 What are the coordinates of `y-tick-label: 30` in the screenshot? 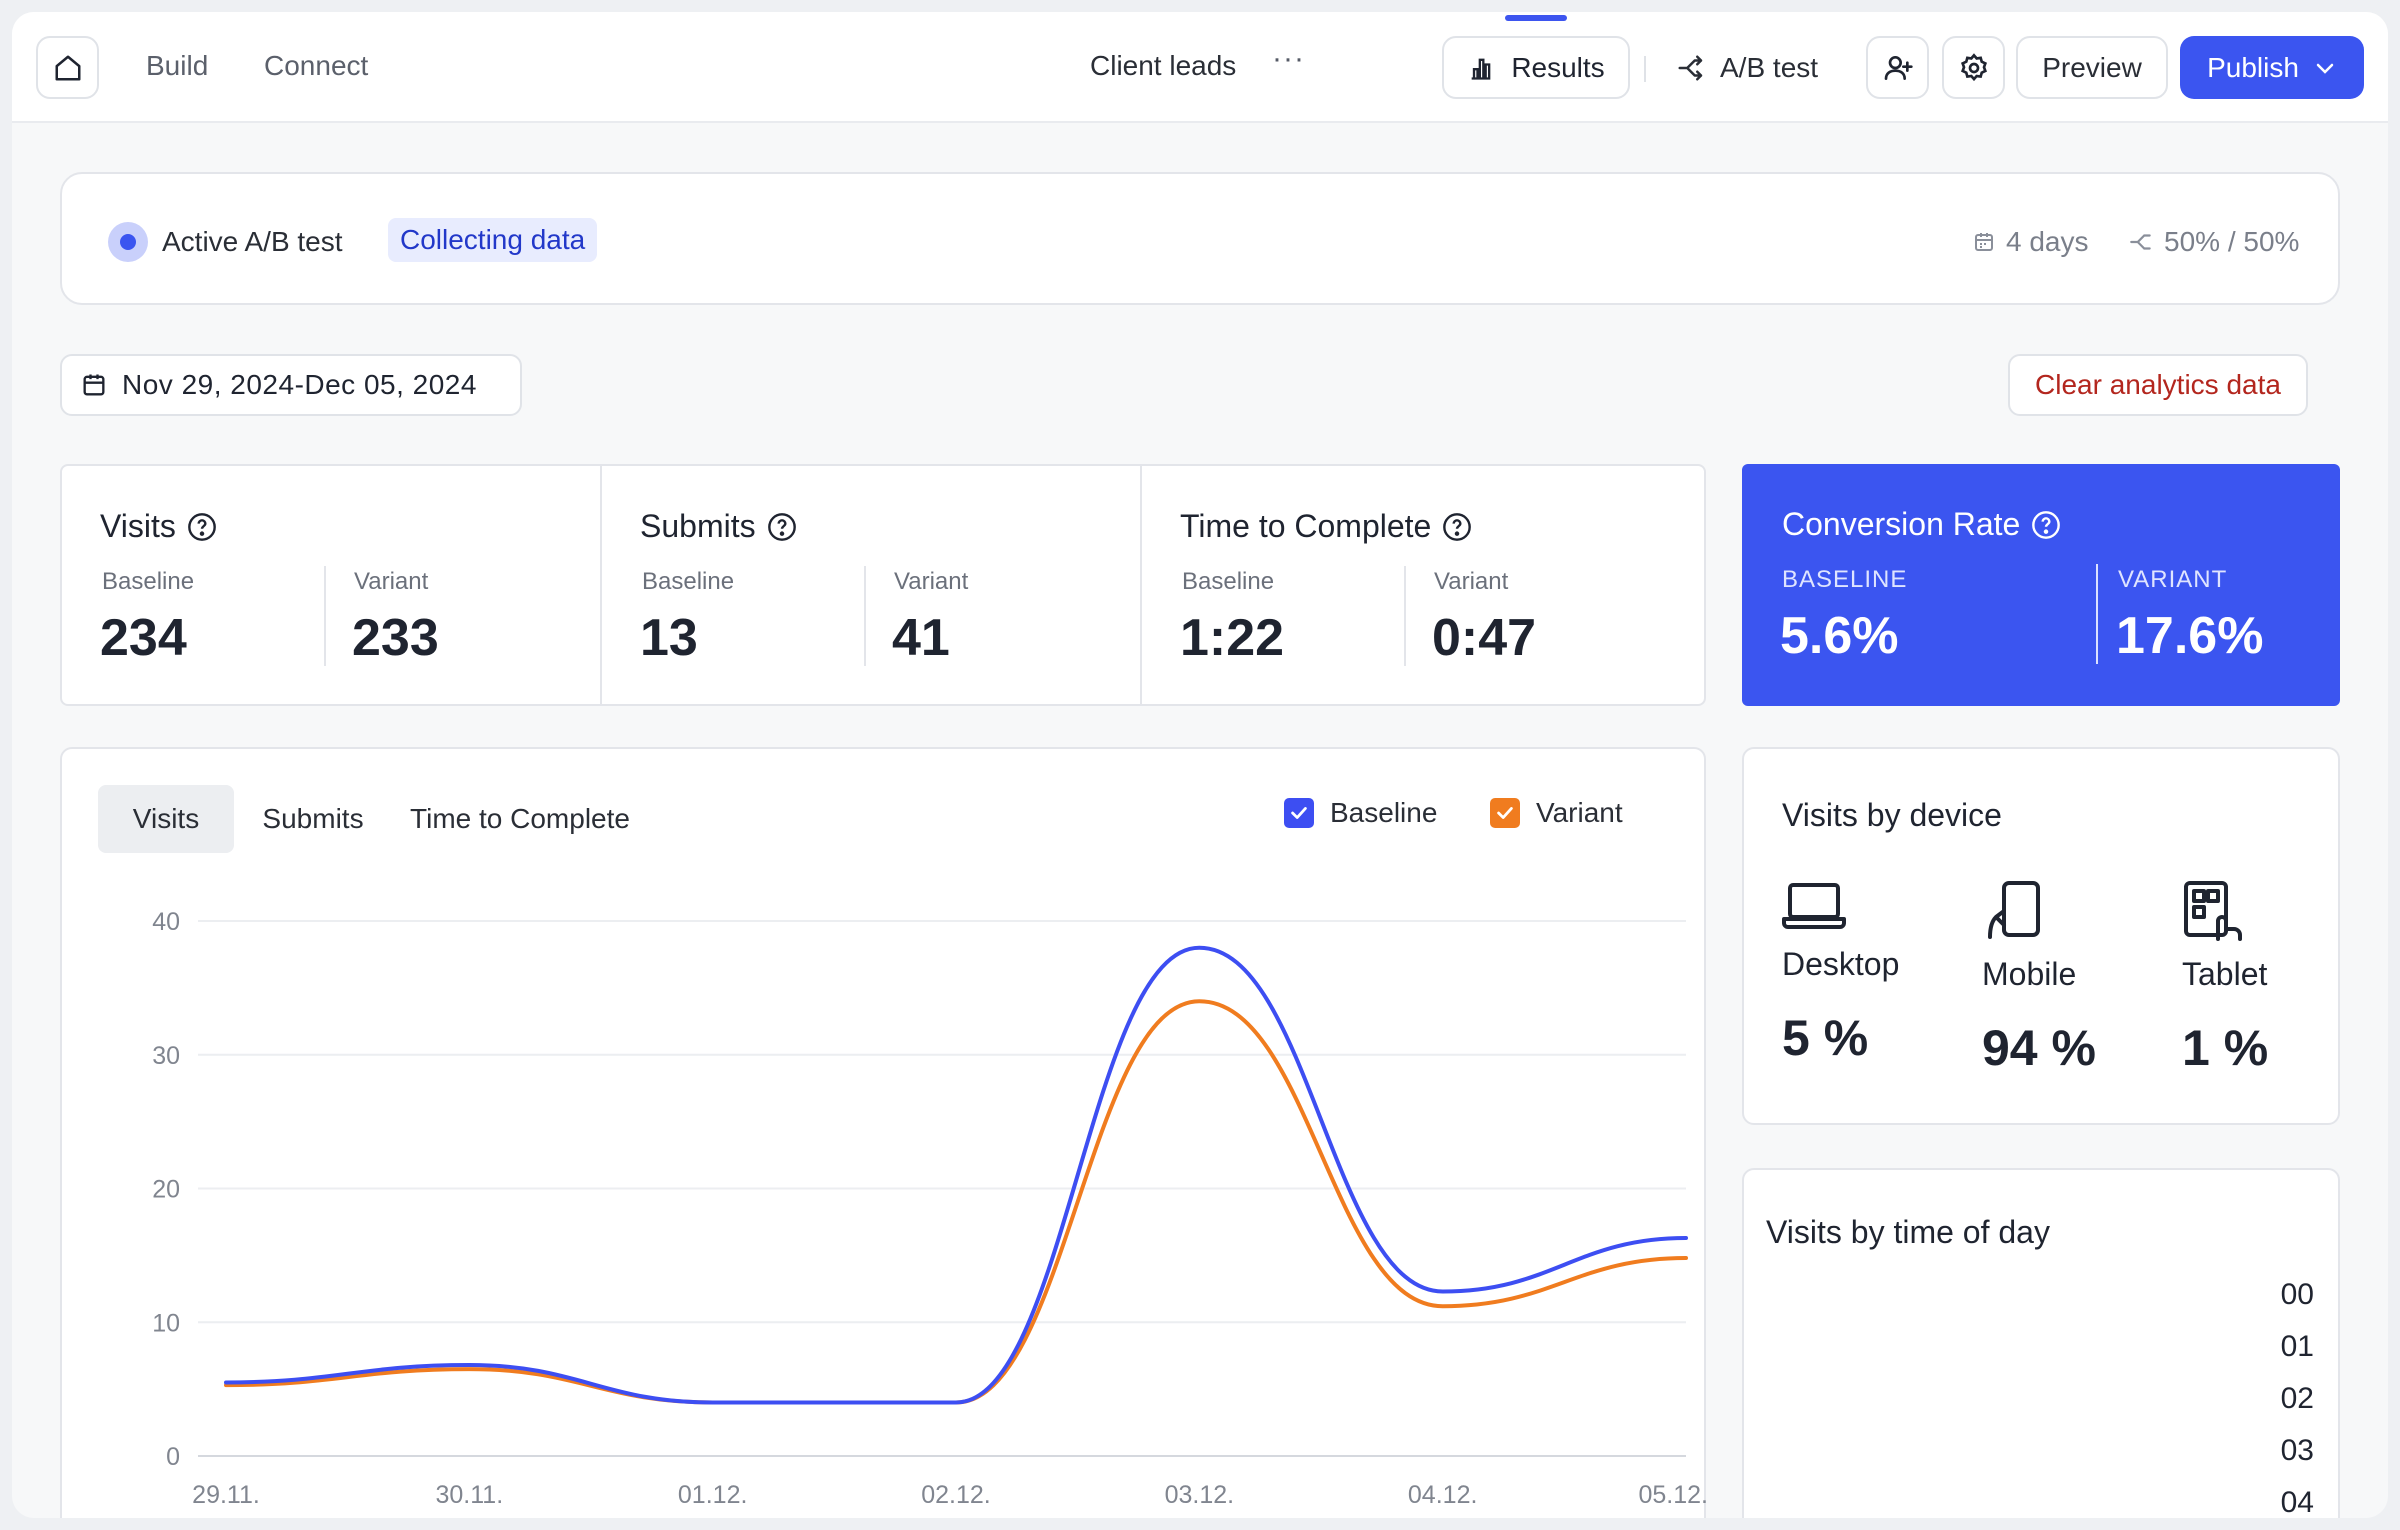 It's located at (166, 1056).